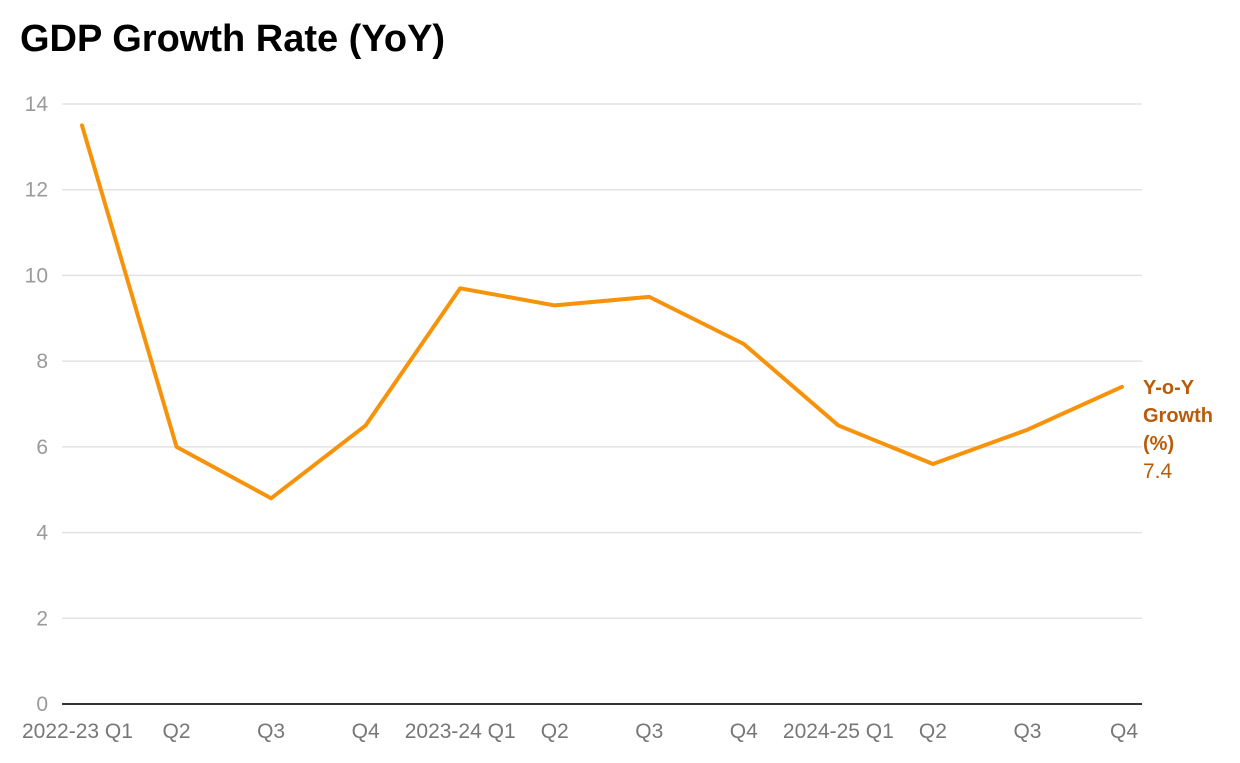 Image resolution: width=1240 pixels, height=763 pixels. I want to click on y-tick-label: 8, so click(42, 361).